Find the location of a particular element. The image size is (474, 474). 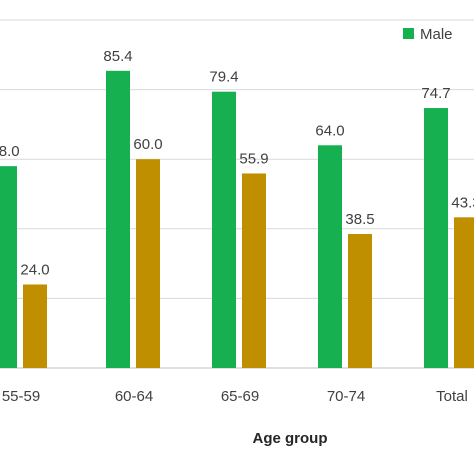

x-tick-label: 60-64 is located at coordinates (134, 396).